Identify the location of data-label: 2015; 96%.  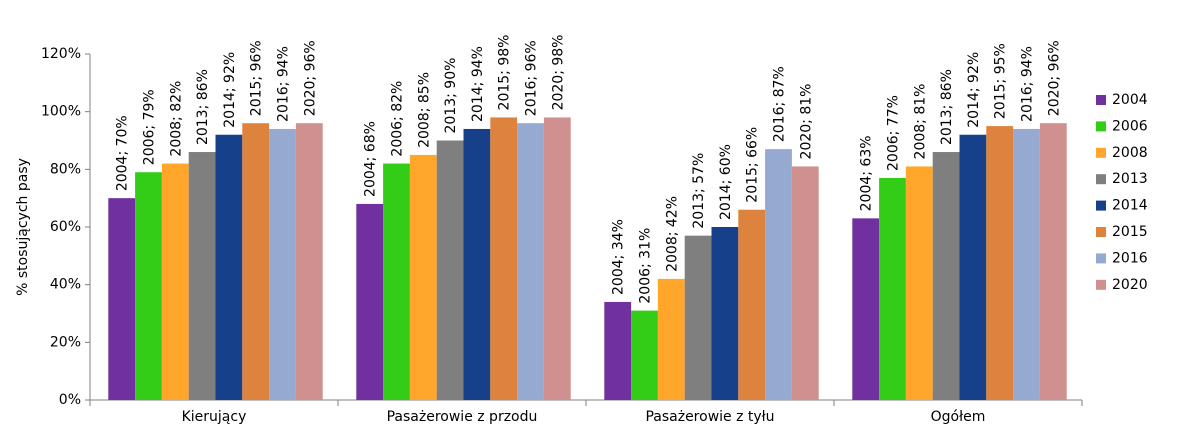
(257, 78).